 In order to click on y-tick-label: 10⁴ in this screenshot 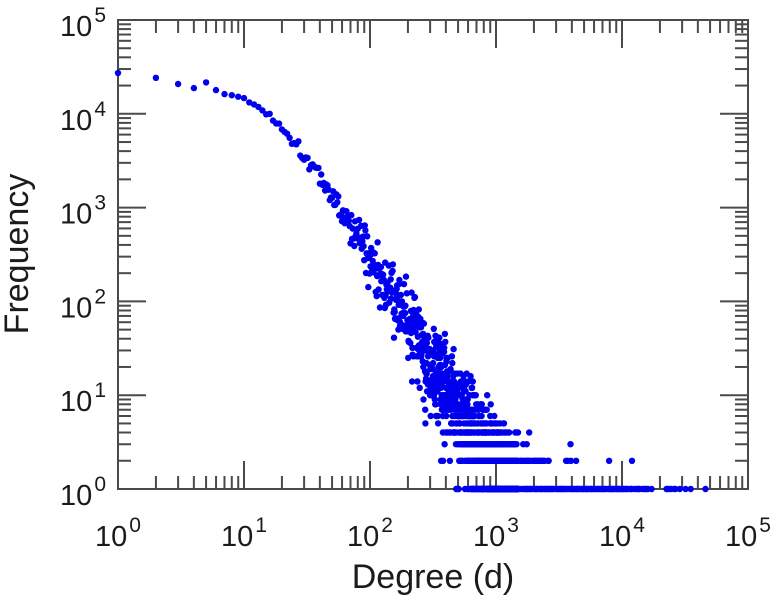, I will do `click(83, 117)`.